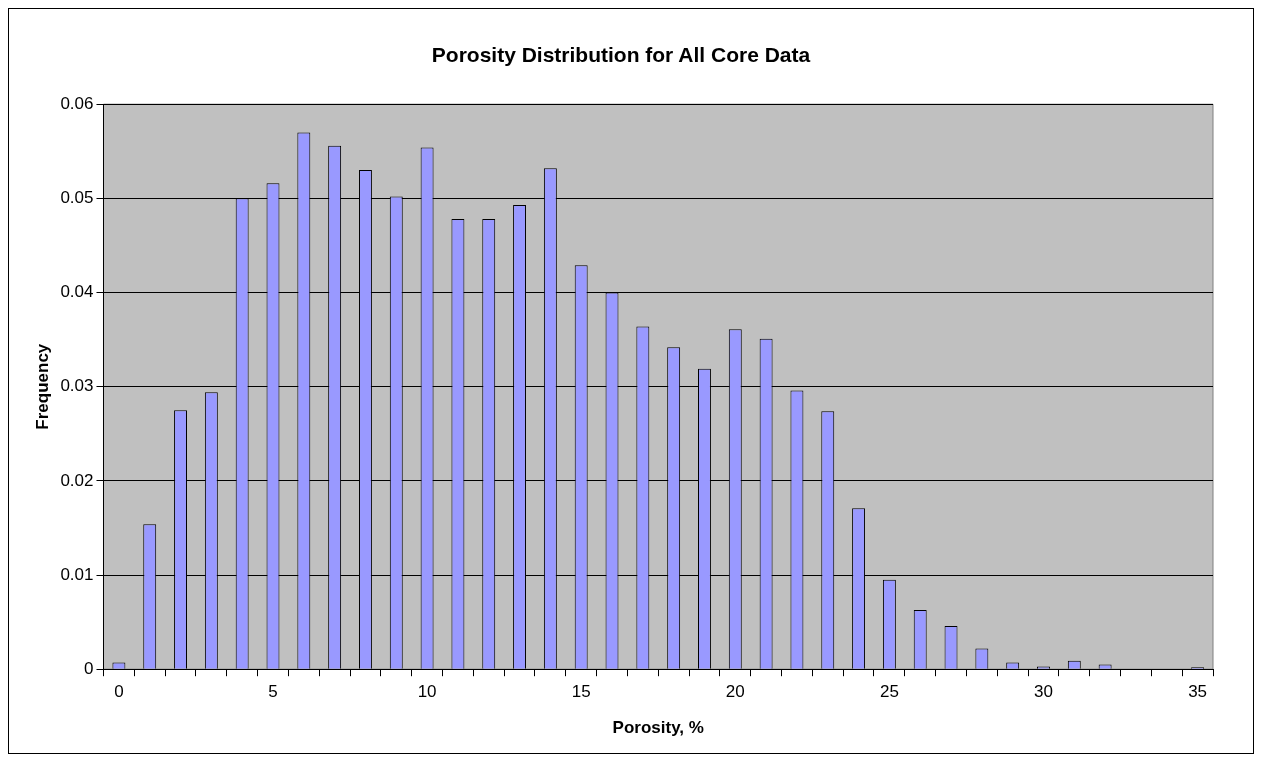 This screenshot has height=762, width=1262. What do you see at coordinates (889, 692) in the screenshot?
I see `x-tick-label: 25` at bounding box center [889, 692].